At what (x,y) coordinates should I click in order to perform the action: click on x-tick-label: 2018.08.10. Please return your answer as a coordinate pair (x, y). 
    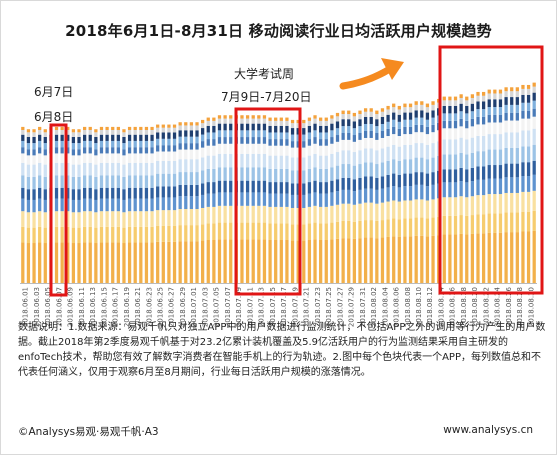
    Looking at the image, I should click on (419, 307).